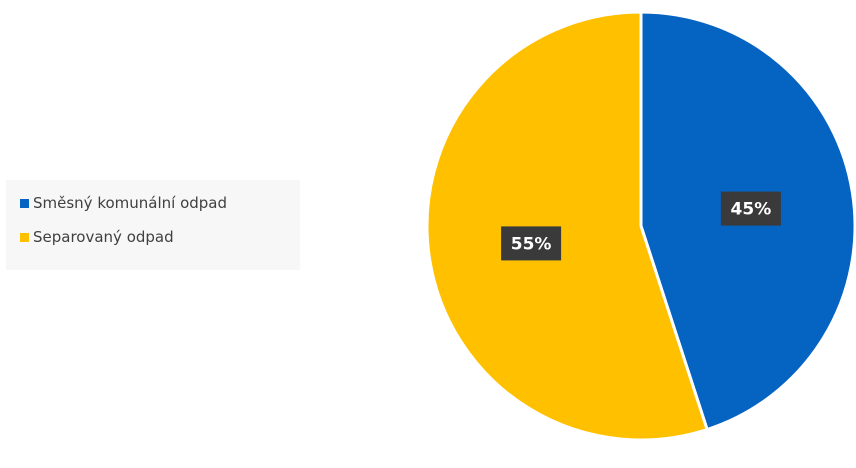 Image resolution: width=856 pixels, height=468 pixels. I want to click on data-label-separated-waste: 55%, so click(531, 243).